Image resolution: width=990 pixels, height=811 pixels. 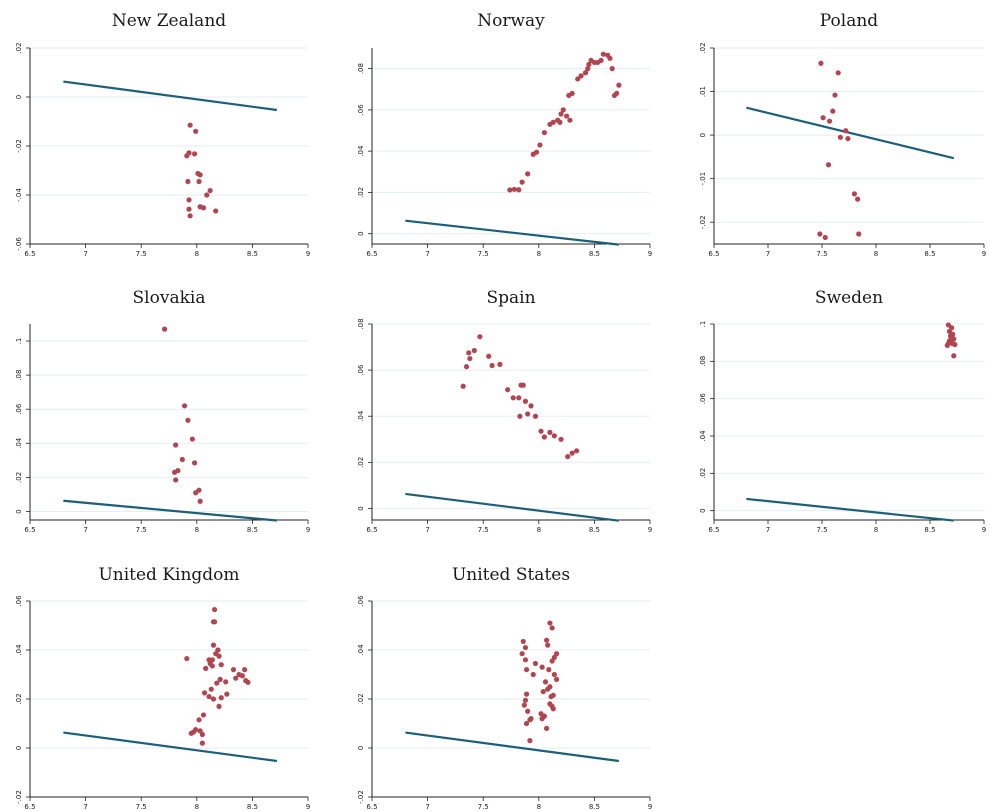 I want to click on y-tick-label: .08, so click(x=361, y=323).